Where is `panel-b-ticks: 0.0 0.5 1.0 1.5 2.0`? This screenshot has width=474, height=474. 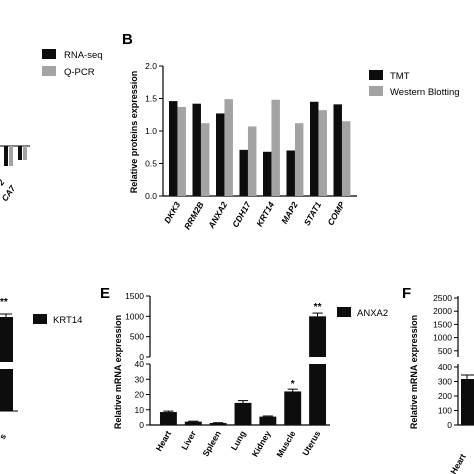
panel-b-ticks: 0.0 0.5 1.0 1.5 2.0 is located at coordinates (154, 131).